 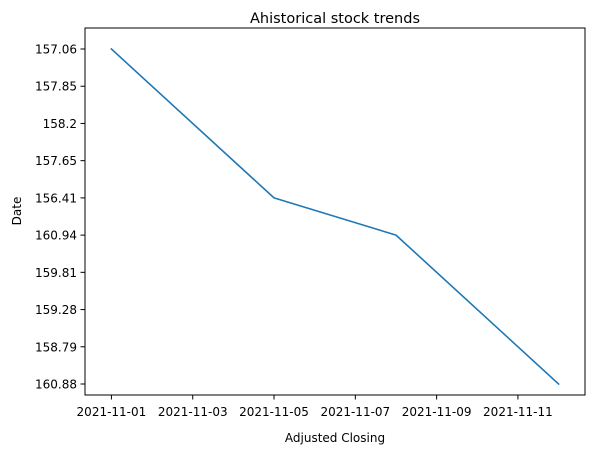 I want to click on y-tick-label: 157.06, so click(x=56, y=50).